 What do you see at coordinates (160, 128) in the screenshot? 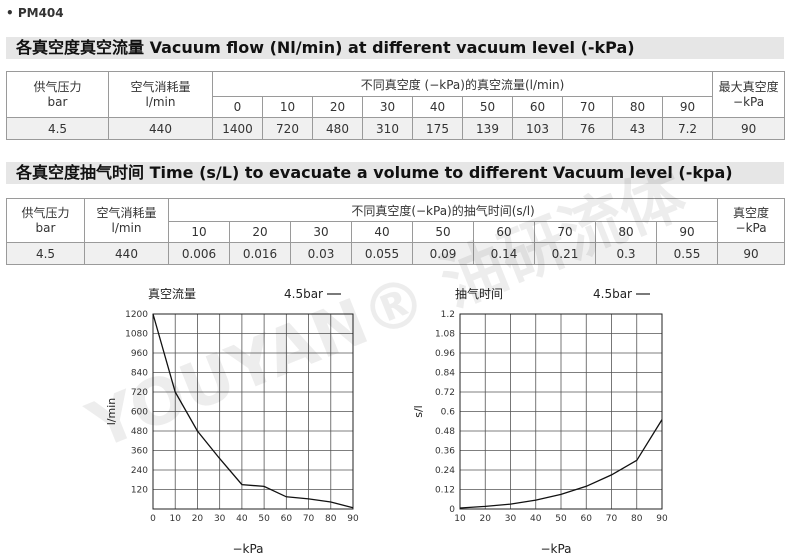
I see `air-consumption-value: 440` at bounding box center [160, 128].